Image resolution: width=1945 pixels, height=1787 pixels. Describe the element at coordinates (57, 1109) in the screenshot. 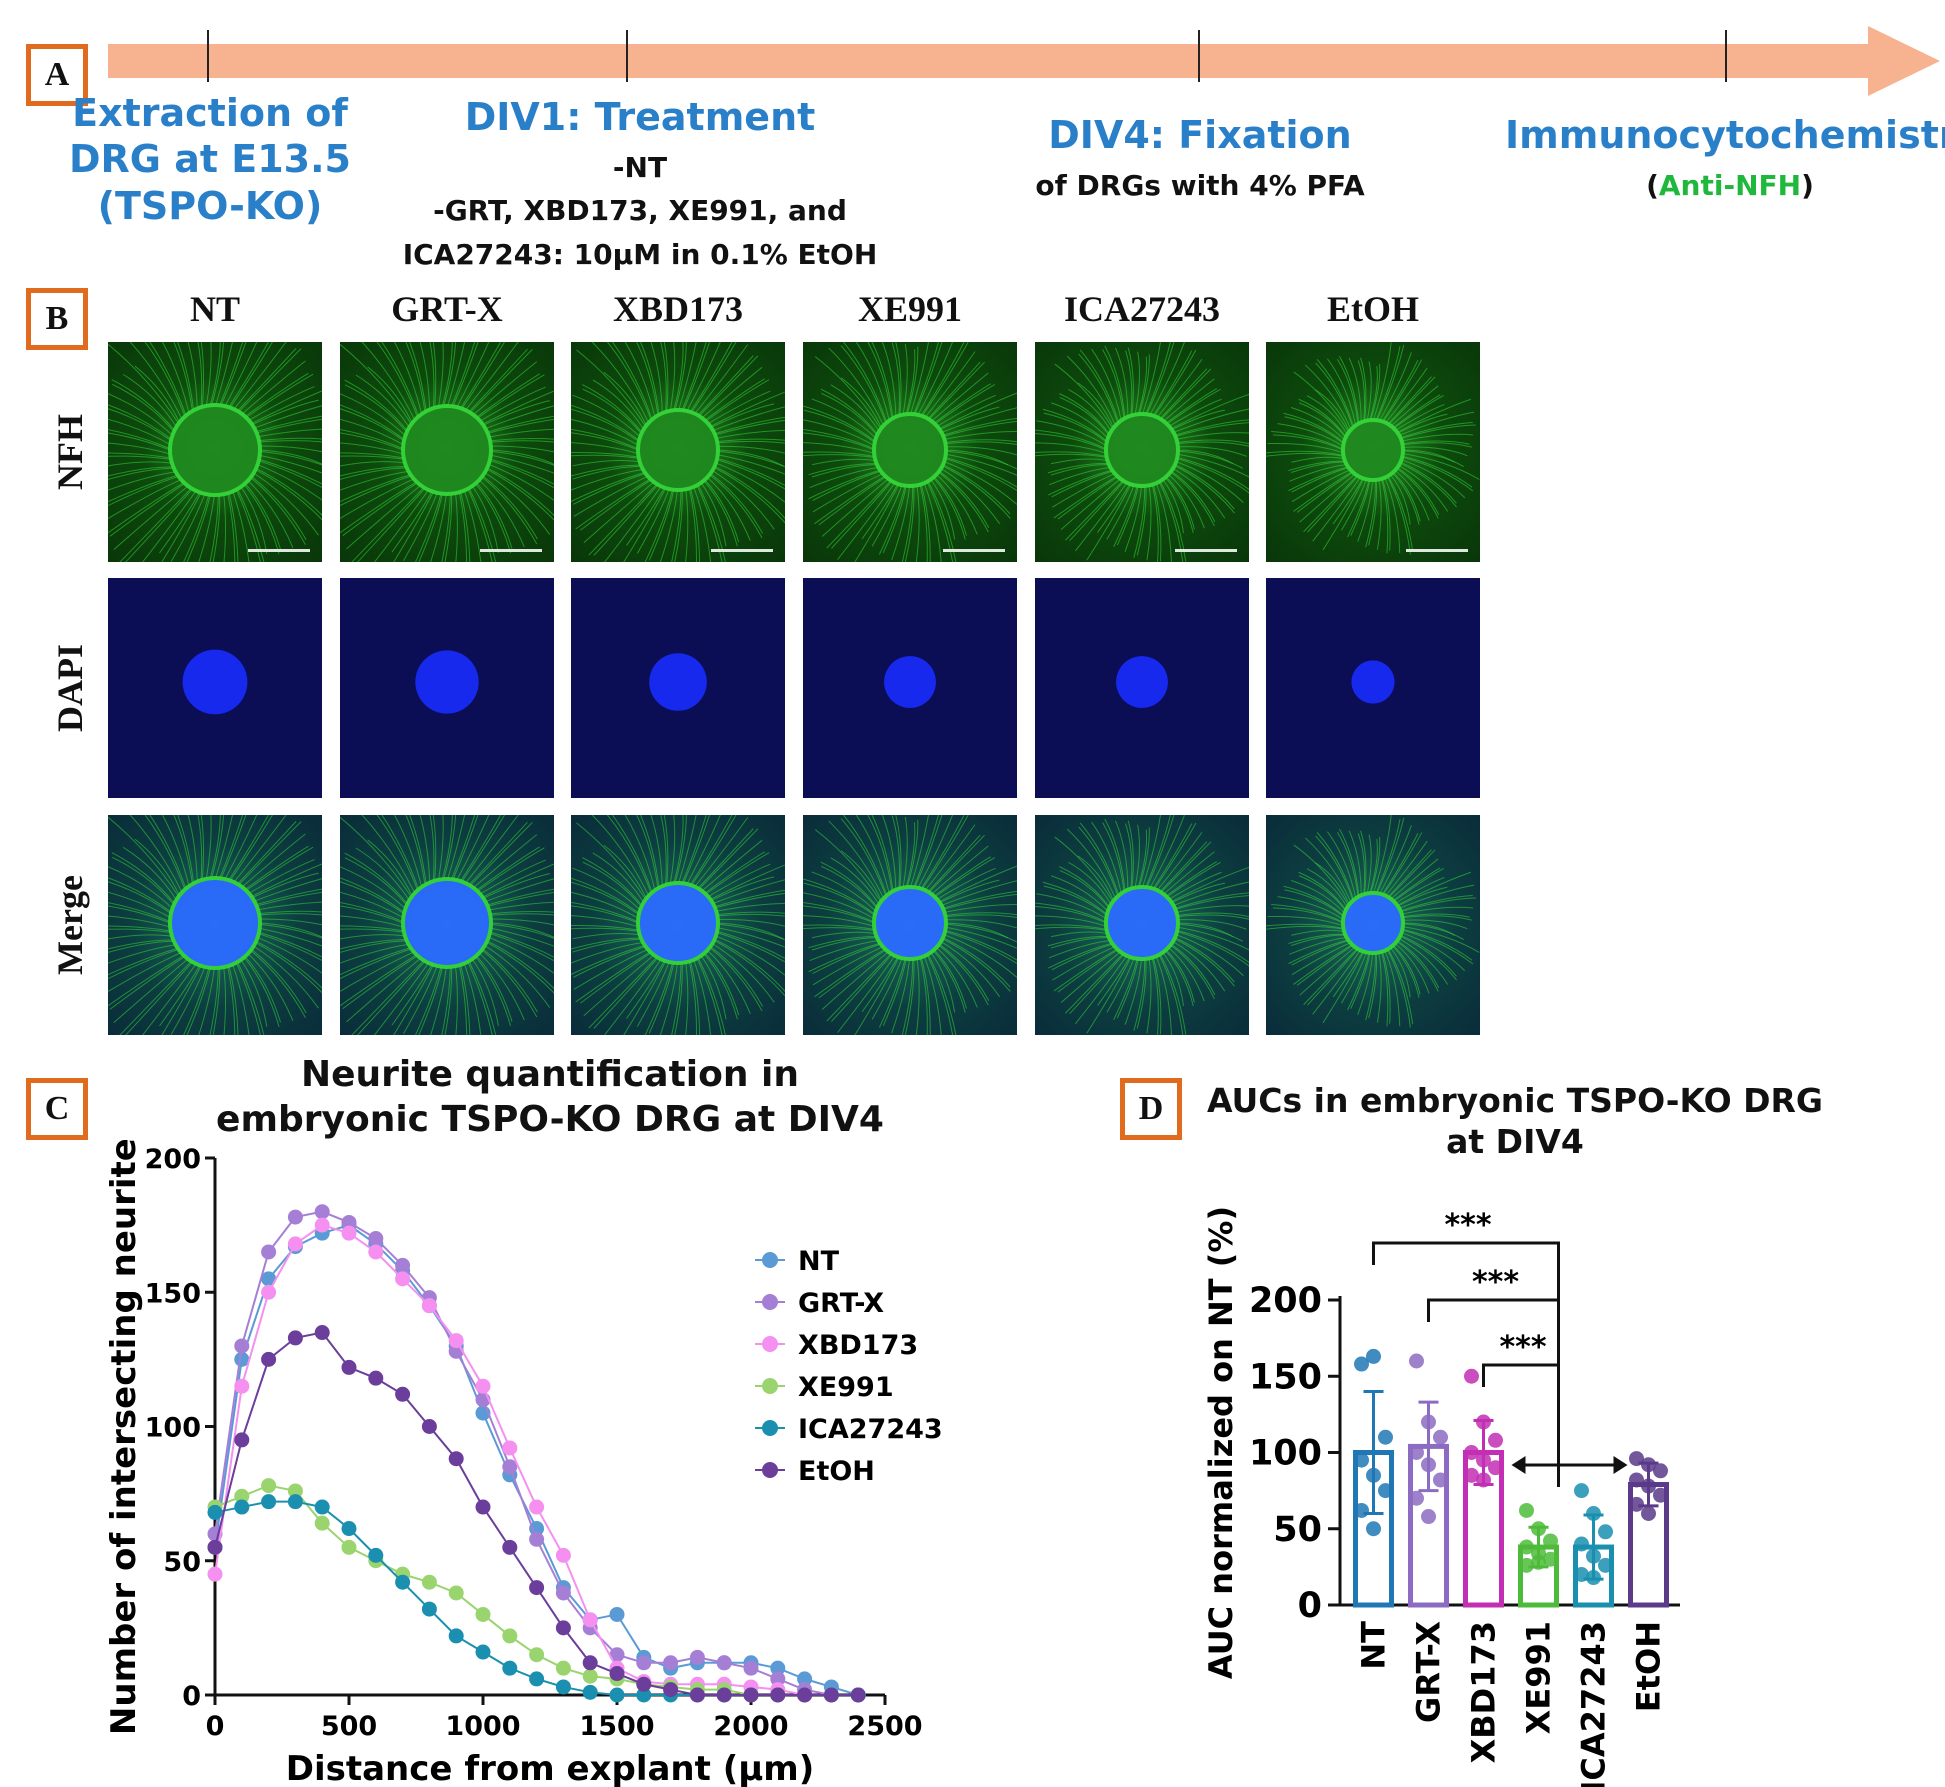

I see `panel-label-c: C` at that location.